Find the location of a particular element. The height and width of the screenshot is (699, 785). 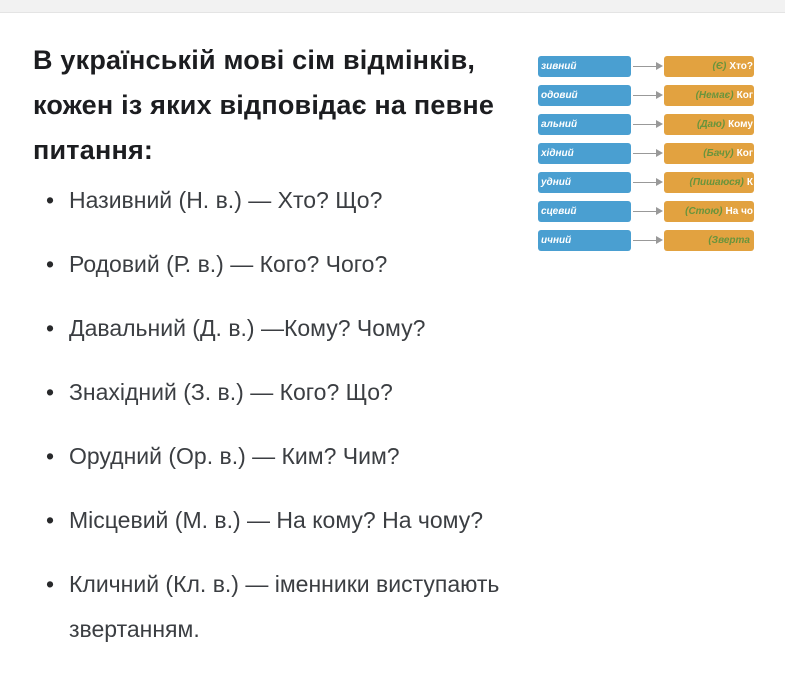

list-item: • Давальний (Д. в.) —Кому? Чому? is located at coordinates (312, 328).